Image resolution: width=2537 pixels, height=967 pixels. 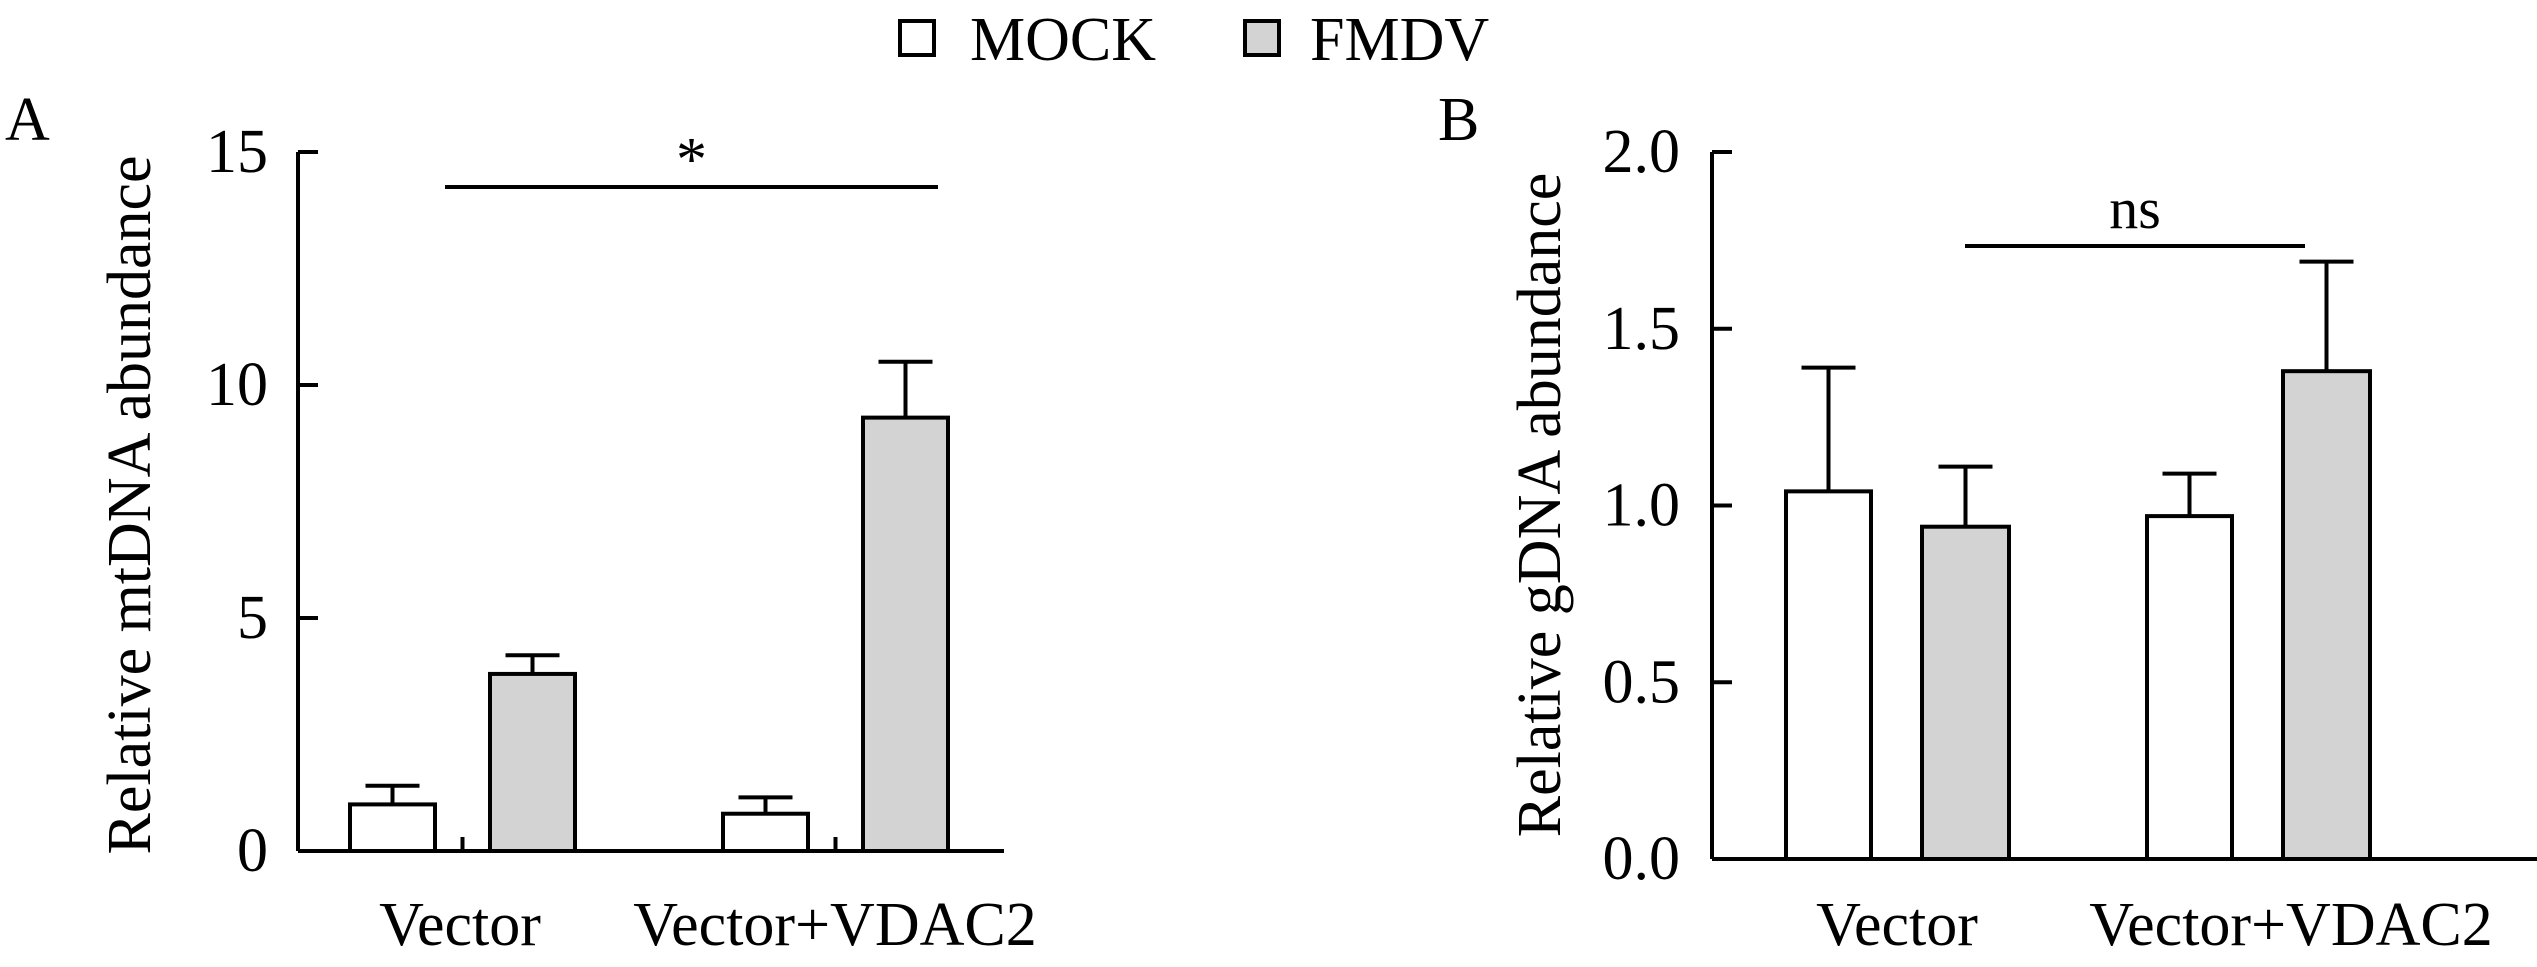 I want to click on panel-label-b: B, so click(x=1458, y=120).